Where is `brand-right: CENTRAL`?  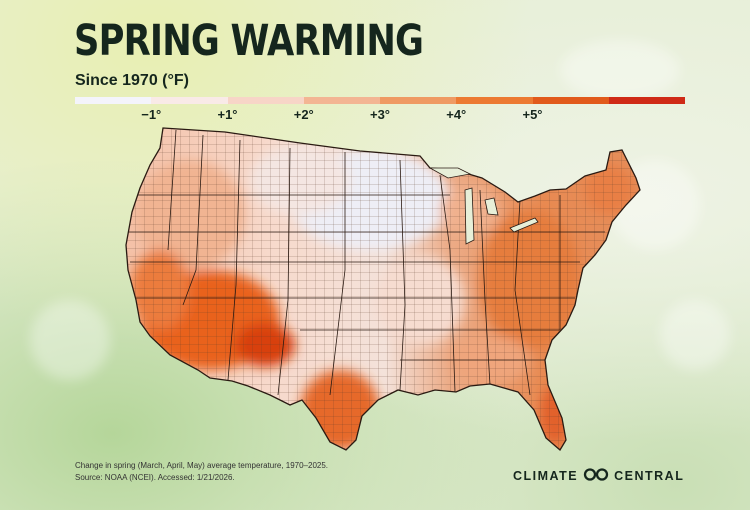
brand-right: CENTRAL is located at coordinates (649, 476).